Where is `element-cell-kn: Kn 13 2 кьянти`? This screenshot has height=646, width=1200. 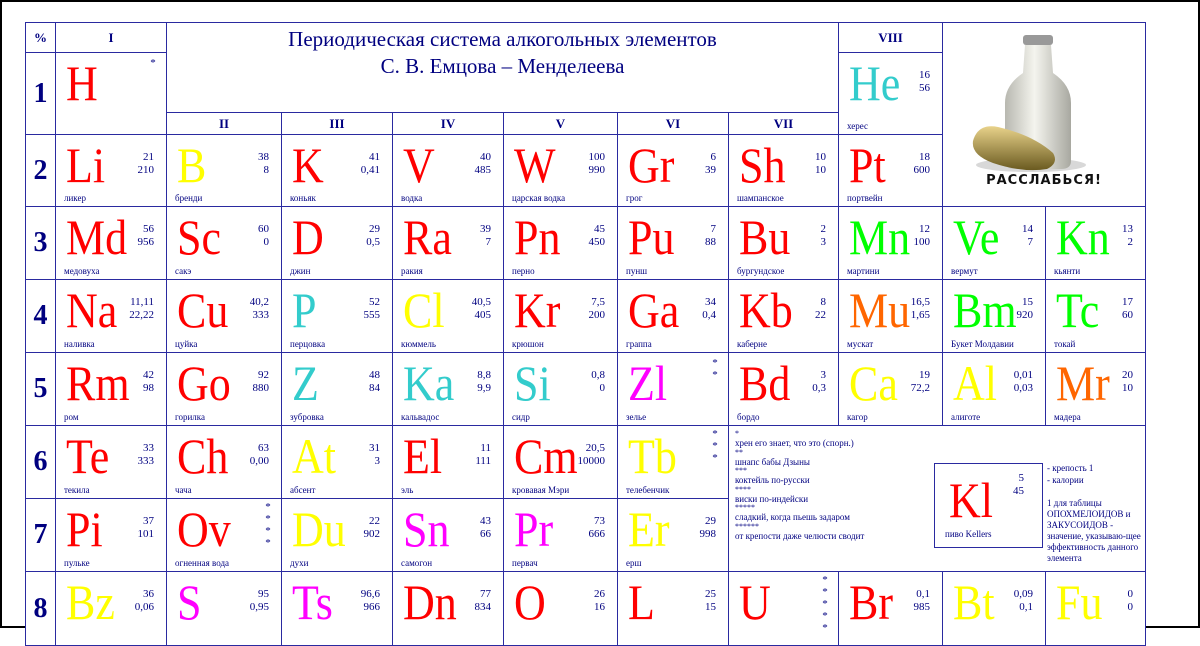 element-cell-kn: Kn 13 2 кьянти is located at coordinates (1095, 243).